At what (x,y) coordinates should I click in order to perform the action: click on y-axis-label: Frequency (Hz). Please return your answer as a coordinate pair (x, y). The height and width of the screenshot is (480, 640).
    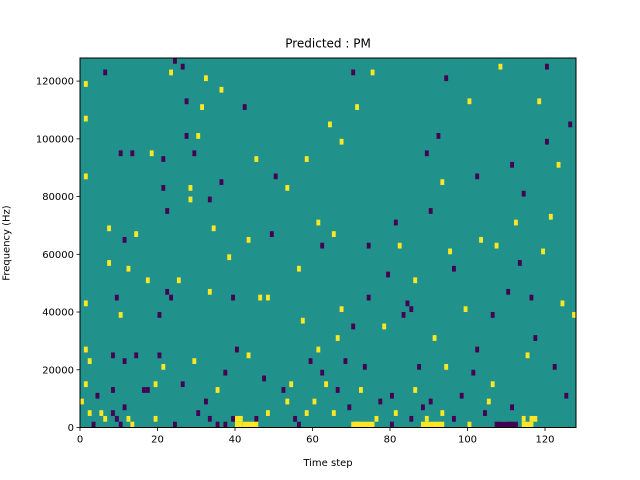
    Looking at the image, I should click on (7, 243).